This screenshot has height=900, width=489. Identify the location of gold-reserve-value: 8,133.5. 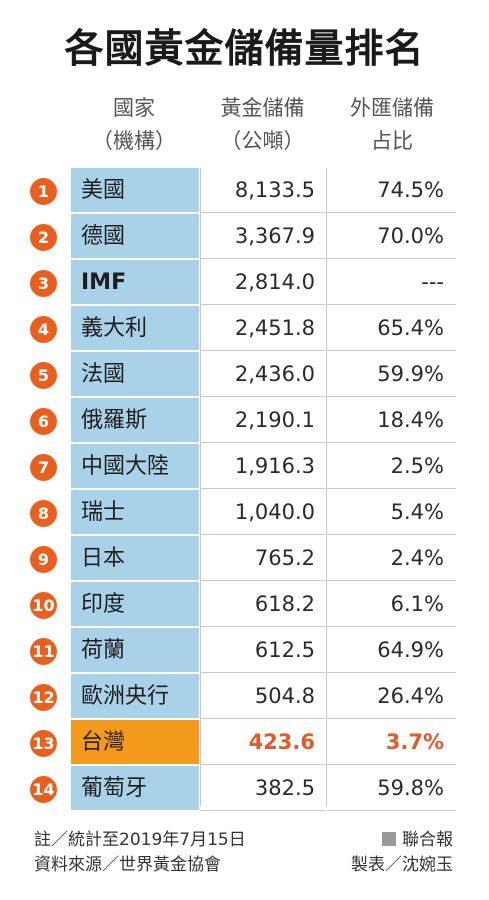
(262, 190).